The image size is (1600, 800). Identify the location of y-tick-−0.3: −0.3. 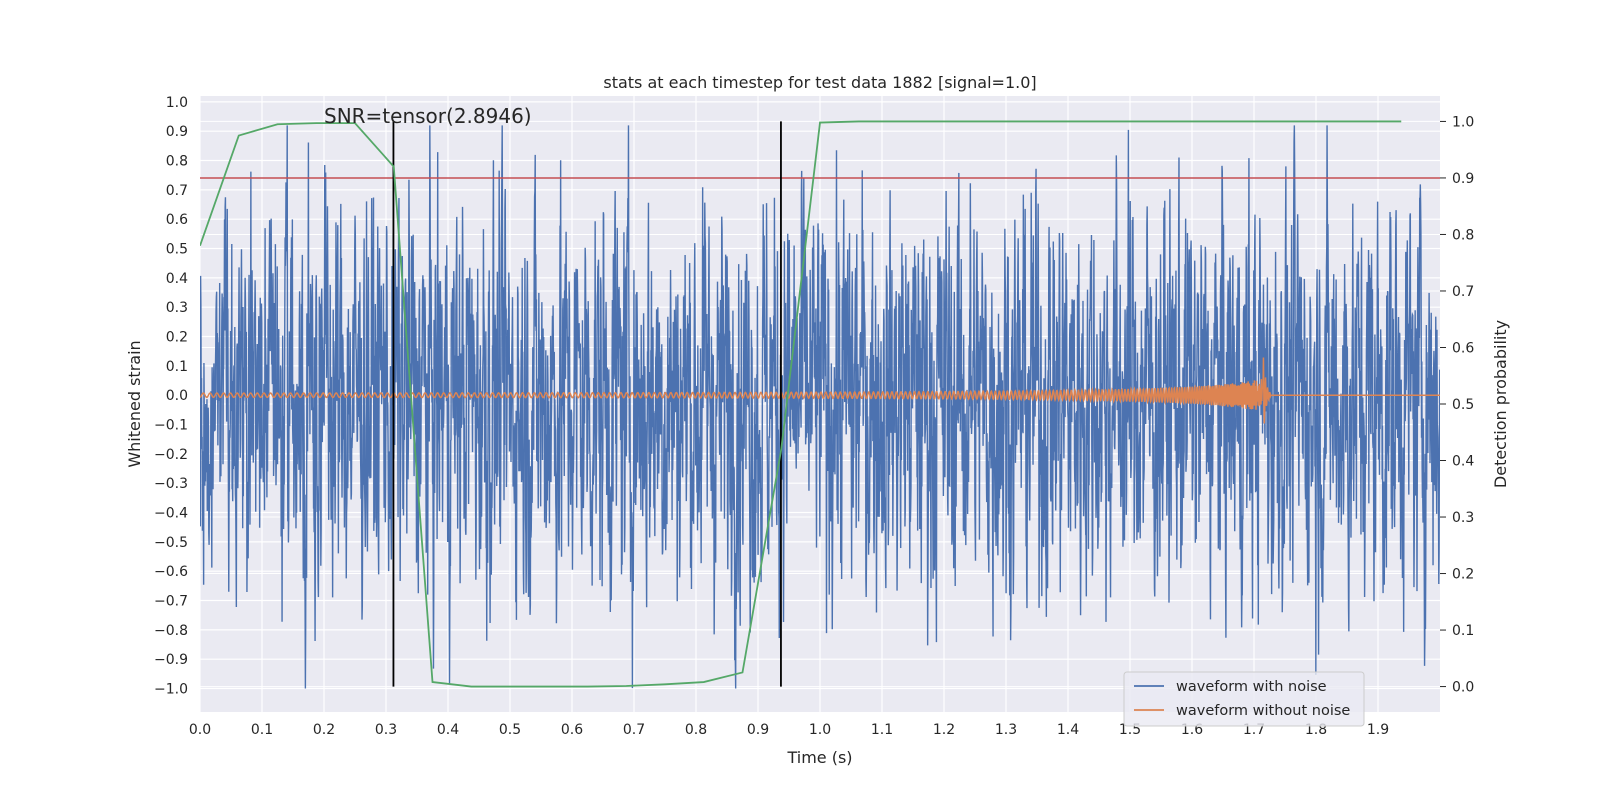
(171, 484).